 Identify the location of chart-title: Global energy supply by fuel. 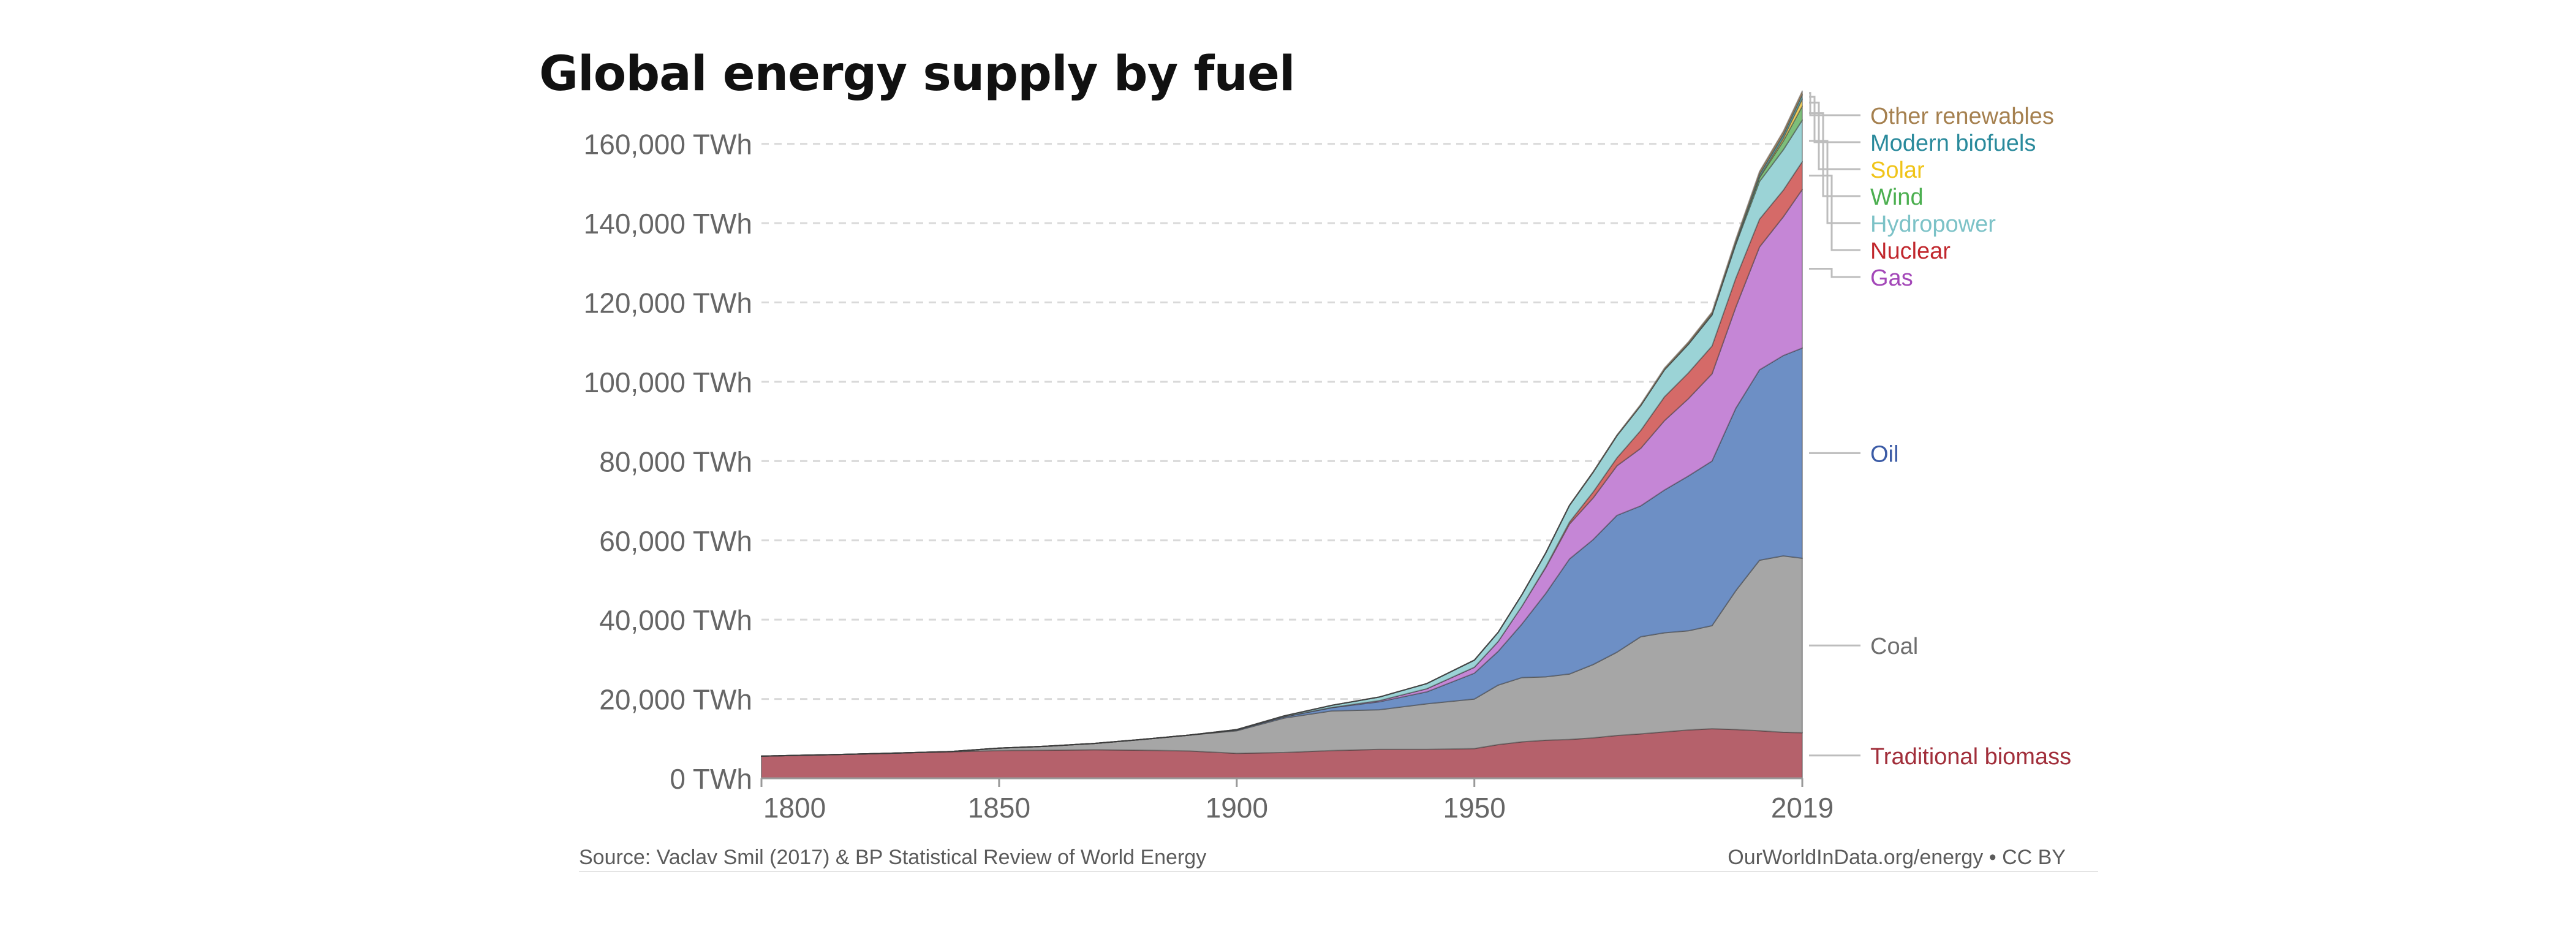
(917, 75).